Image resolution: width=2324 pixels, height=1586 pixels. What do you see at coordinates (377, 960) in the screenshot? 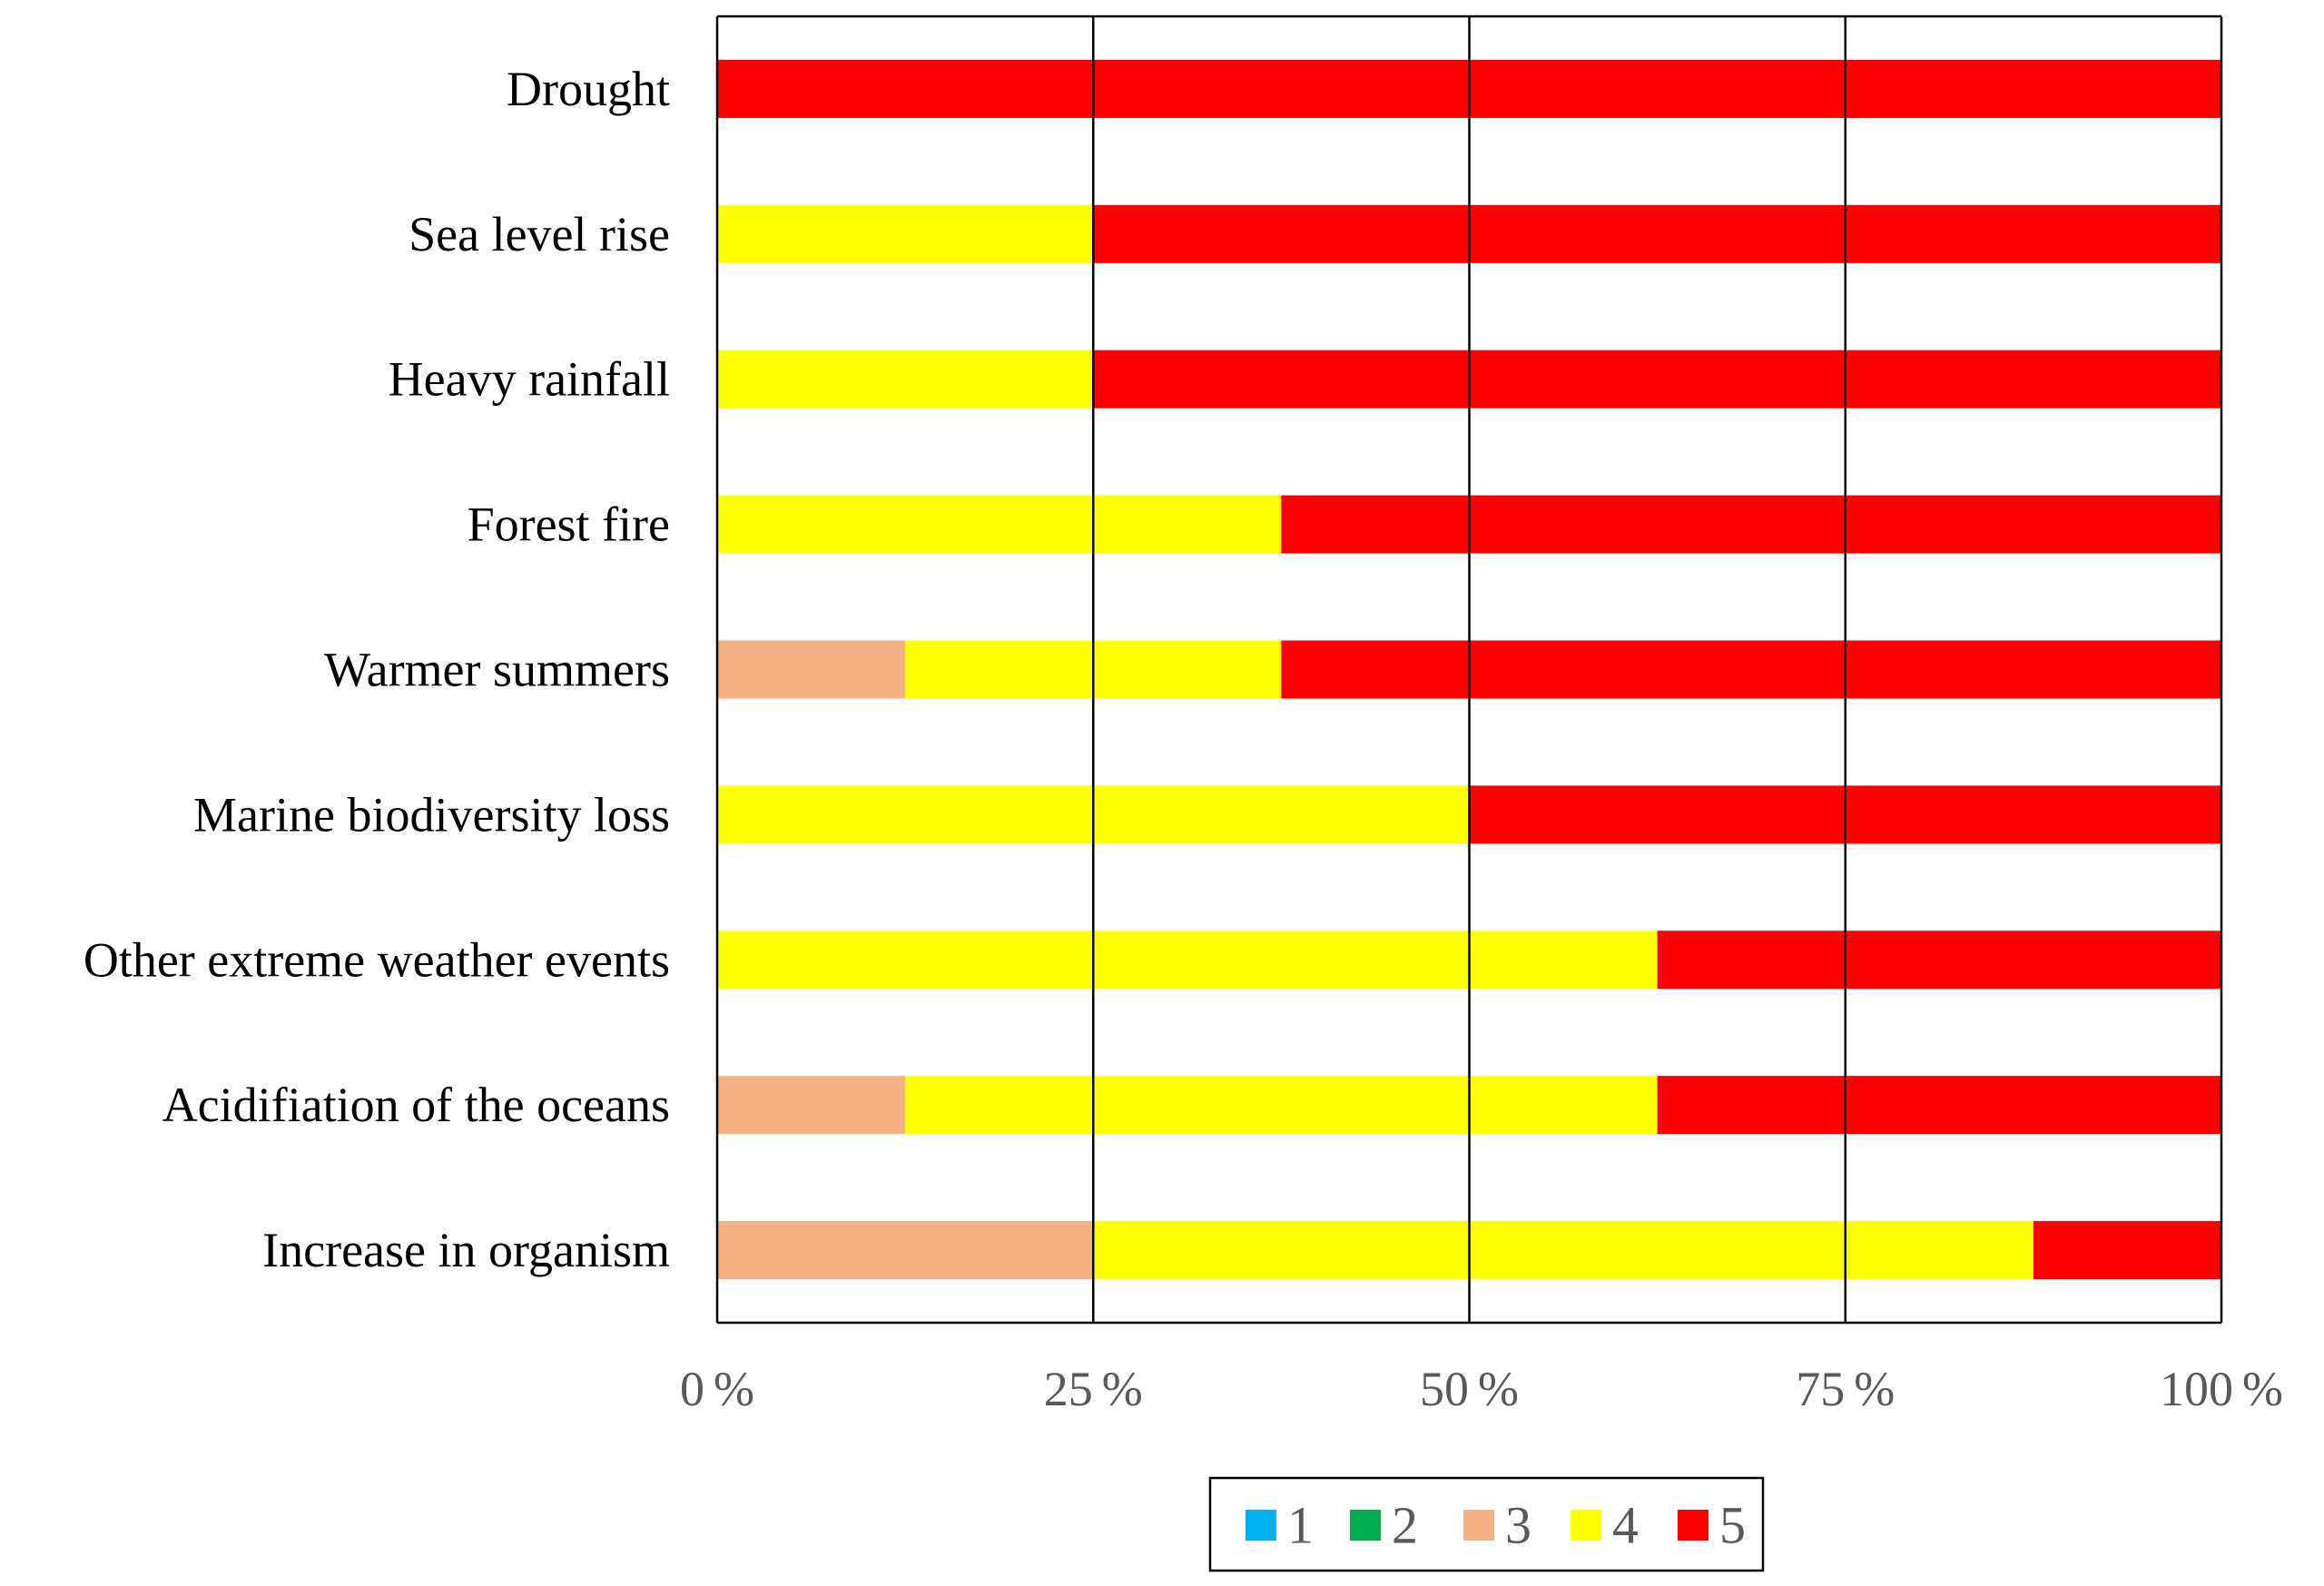
I see `category-label: Other extreme weather events` at bounding box center [377, 960].